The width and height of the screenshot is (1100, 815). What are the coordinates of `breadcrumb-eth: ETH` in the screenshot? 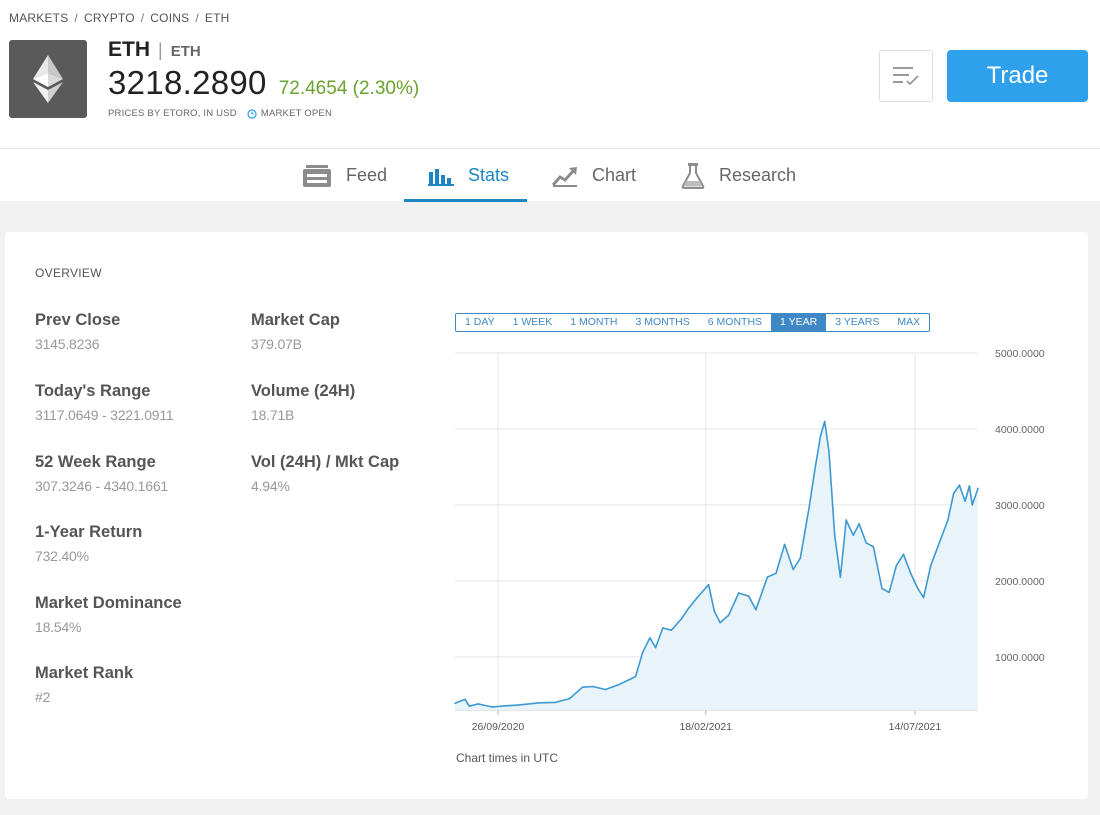 It's located at (217, 18).